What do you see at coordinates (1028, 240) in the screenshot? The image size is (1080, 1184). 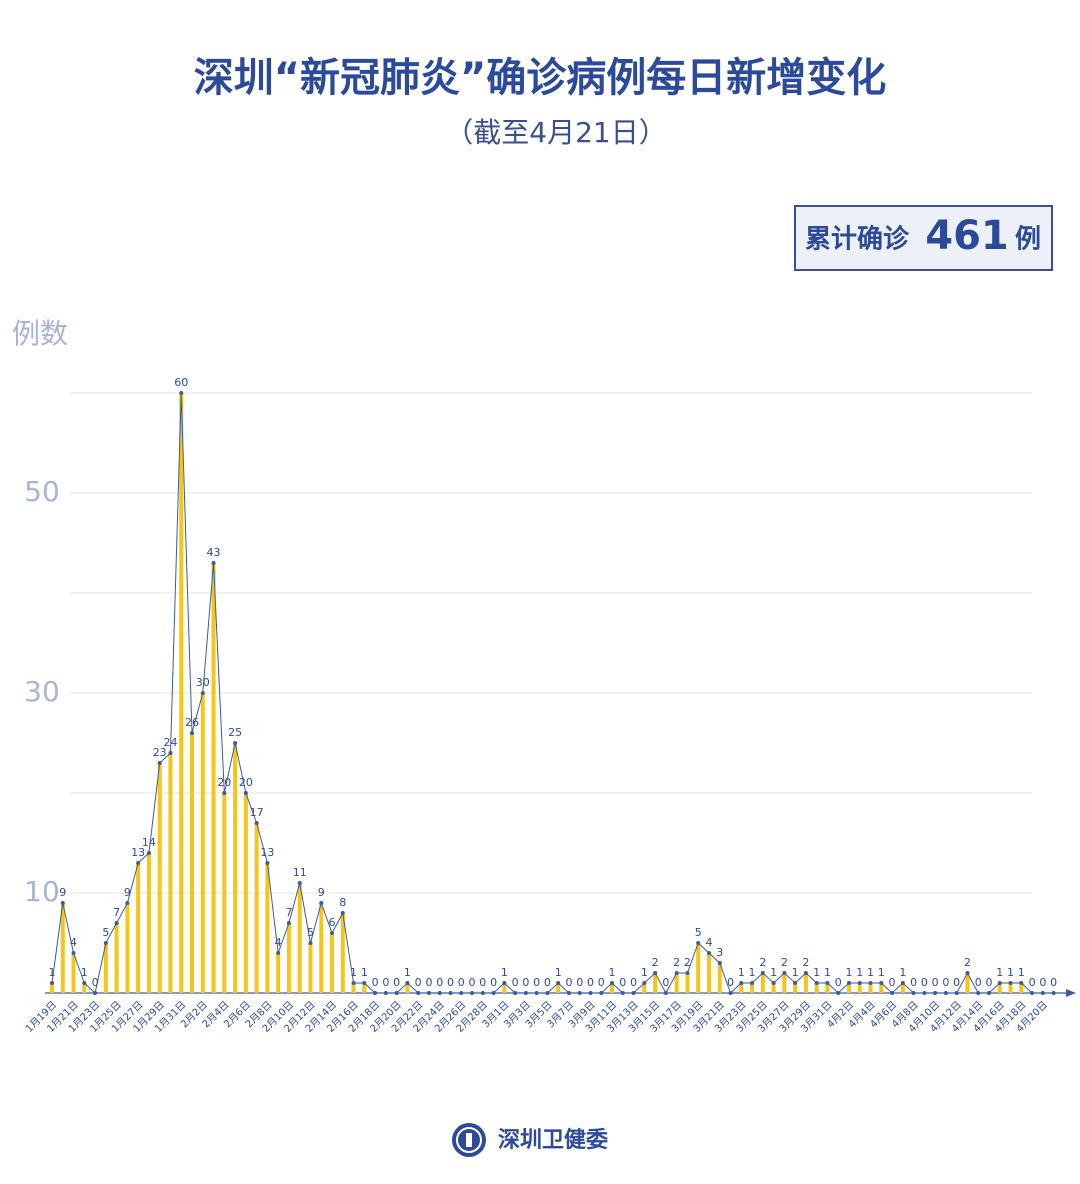 I see `total-suffix: 例` at bounding box center [1028, 240].